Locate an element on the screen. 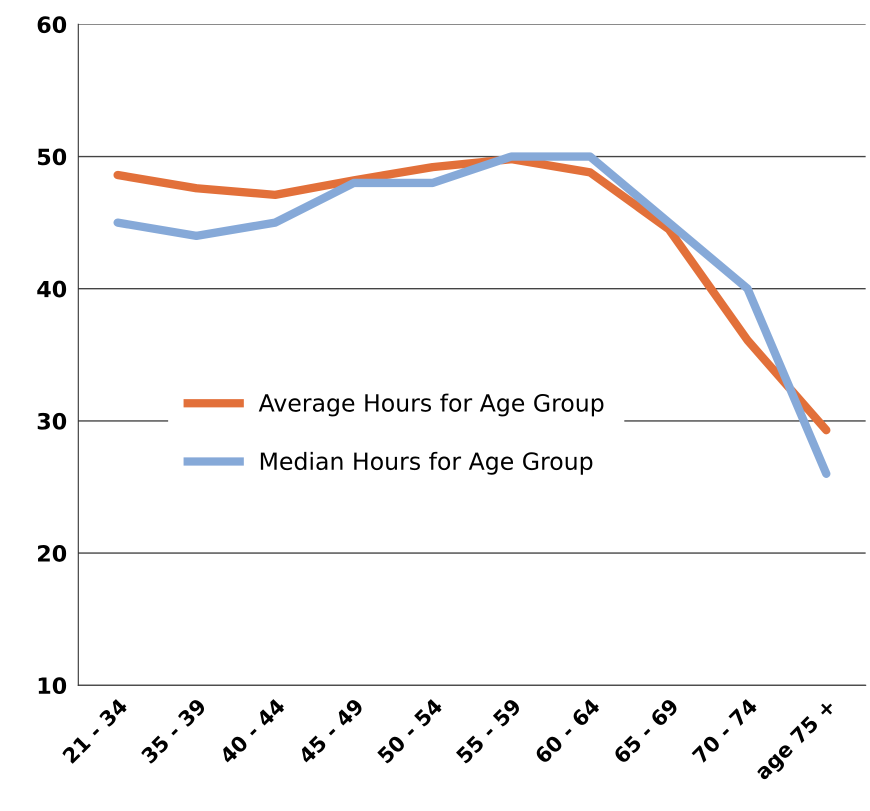  y-tick-label: 60 is located at coordinates (52, 25).